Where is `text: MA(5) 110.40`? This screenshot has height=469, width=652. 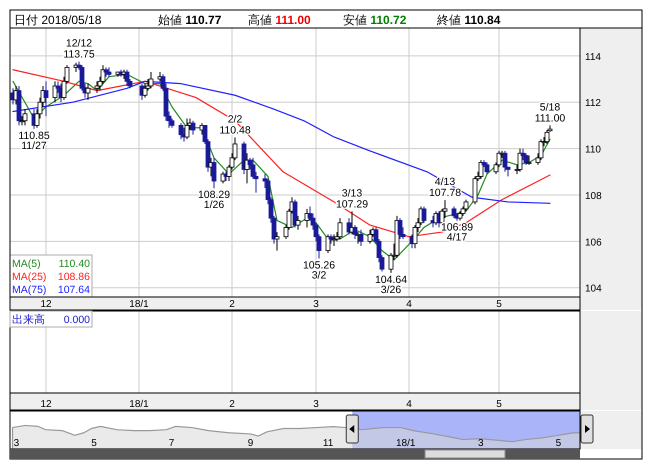
text: MA(5) 110.40 is located at coordinates (51, 264).